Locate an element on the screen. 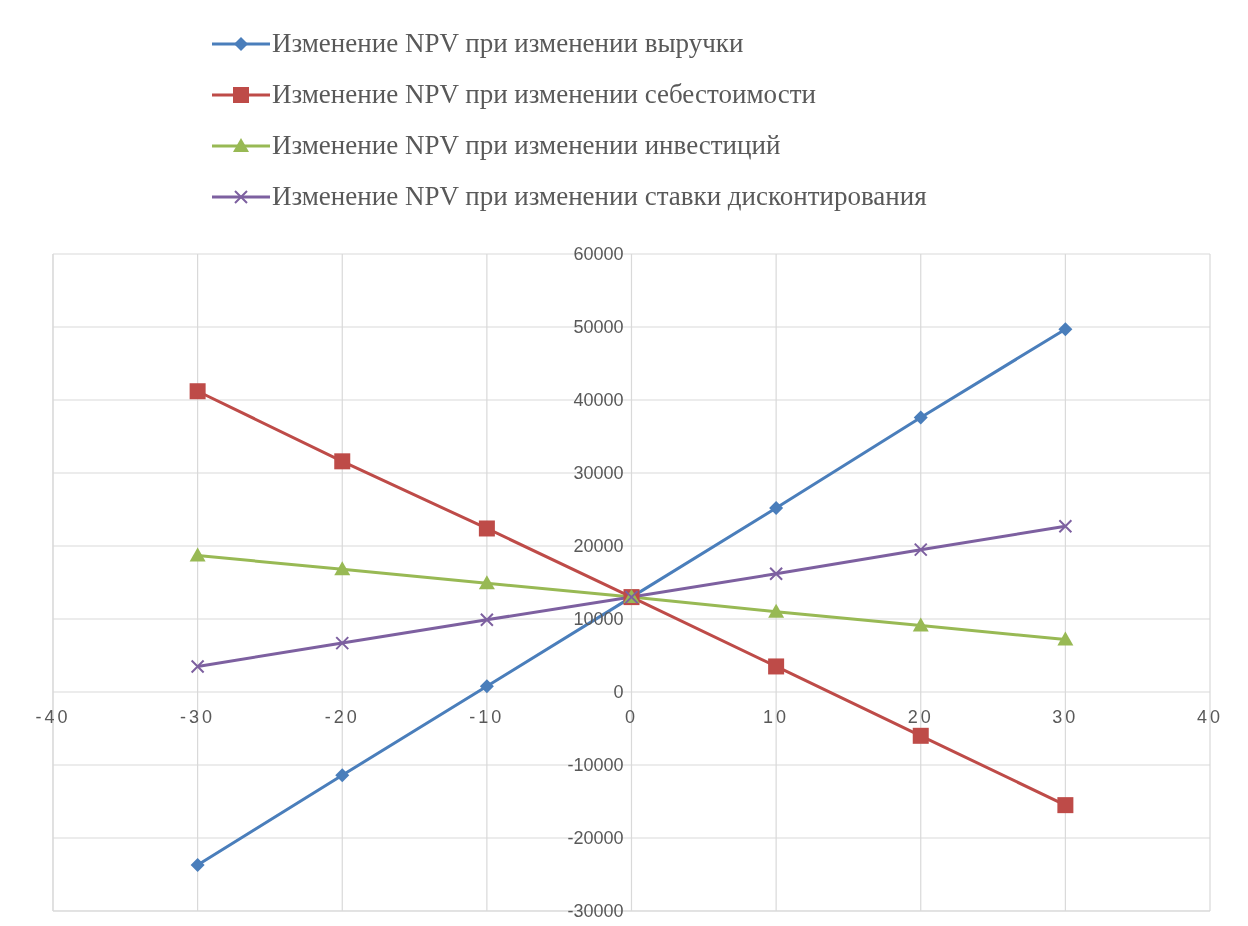 The width and height of the screenshot is (1248, 926). y-tick-label: 20000 is located at coordinates (598, 546).